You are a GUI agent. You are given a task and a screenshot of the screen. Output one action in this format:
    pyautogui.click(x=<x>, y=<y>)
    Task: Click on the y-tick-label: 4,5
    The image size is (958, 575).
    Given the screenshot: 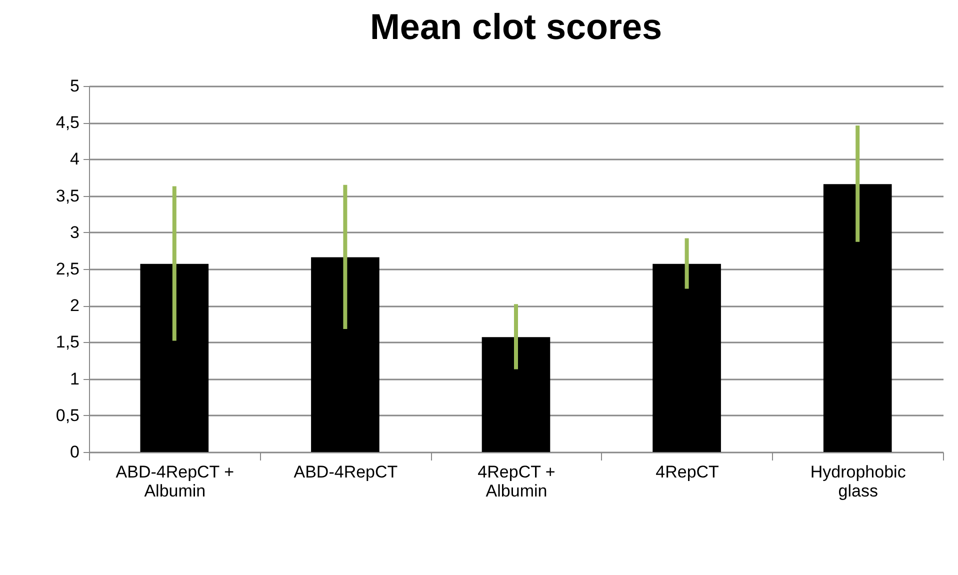 What is the action you would take?
    pyautogui.click(x=68, y=122)
    